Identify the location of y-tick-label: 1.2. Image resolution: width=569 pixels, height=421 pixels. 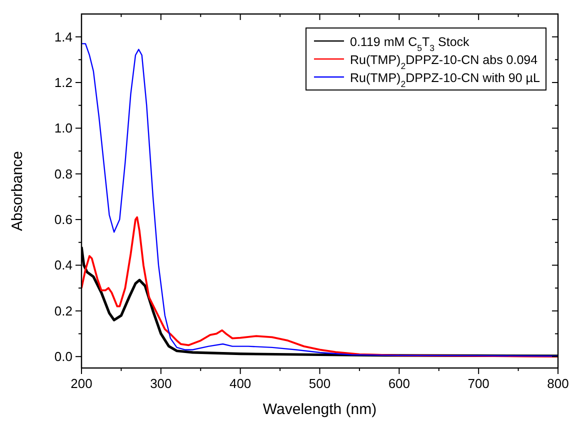
(63, 82).